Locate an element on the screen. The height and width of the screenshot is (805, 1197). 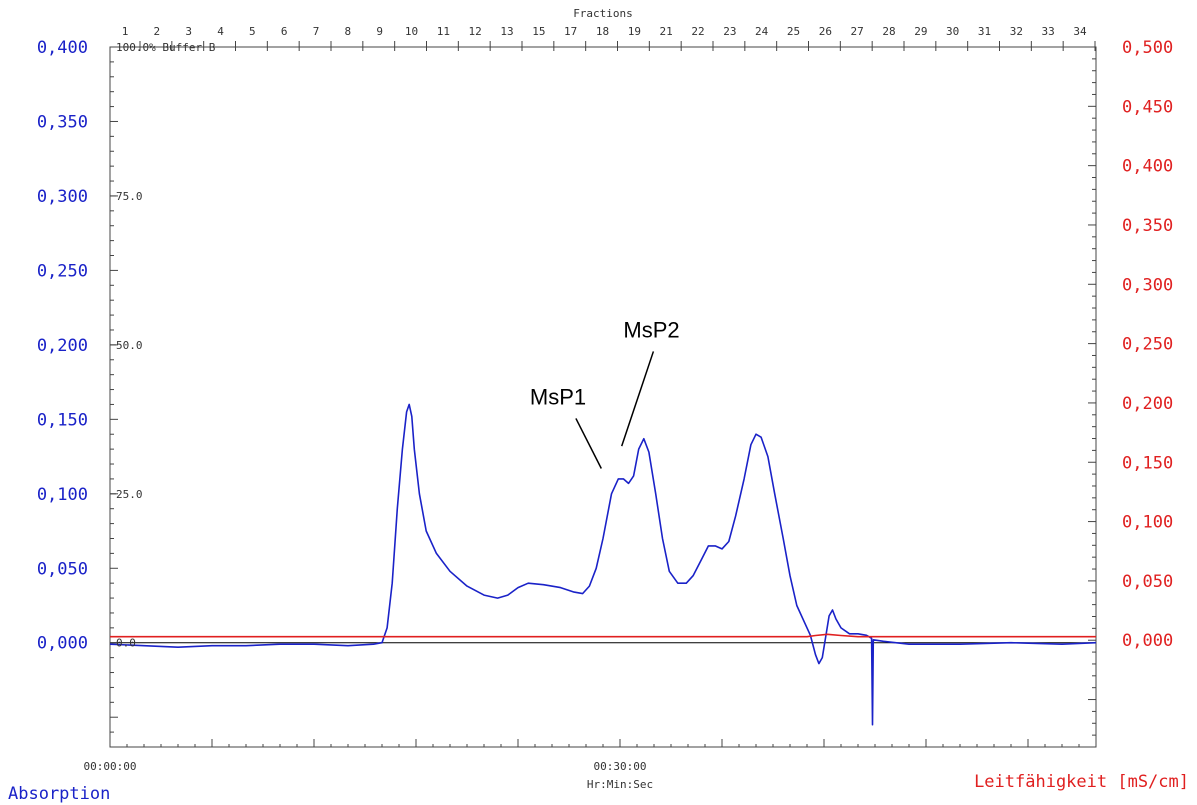
fraction-label: 21 is located at coordinates (666, 31).